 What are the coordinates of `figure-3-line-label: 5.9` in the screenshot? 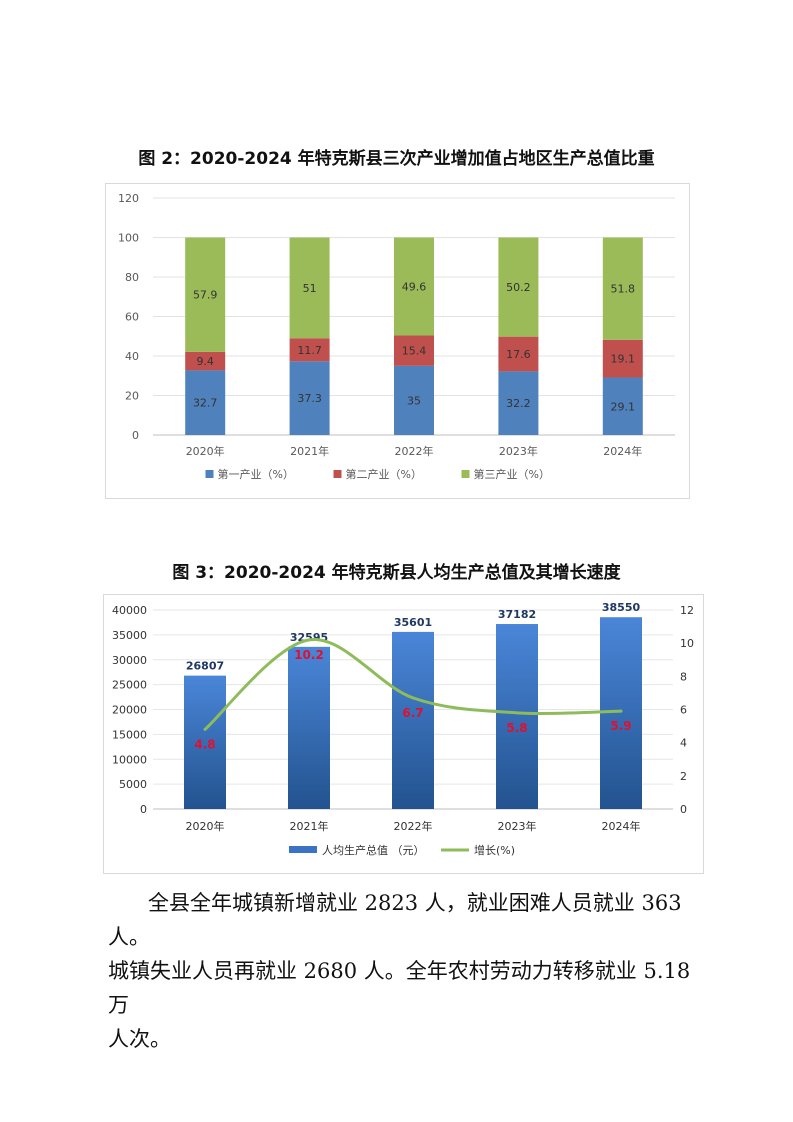 It's located at (620, 726).